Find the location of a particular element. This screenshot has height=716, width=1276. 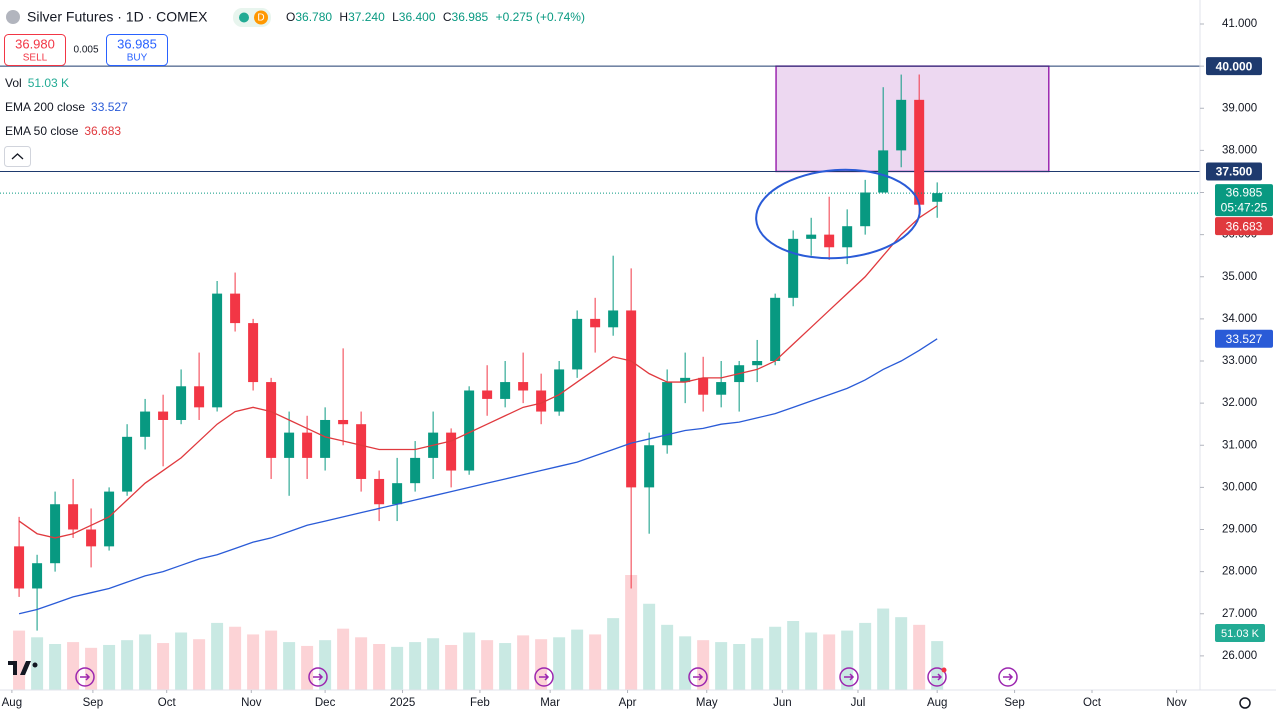

y-tick-label: 35.000 is located at coordinates (1239, 277).